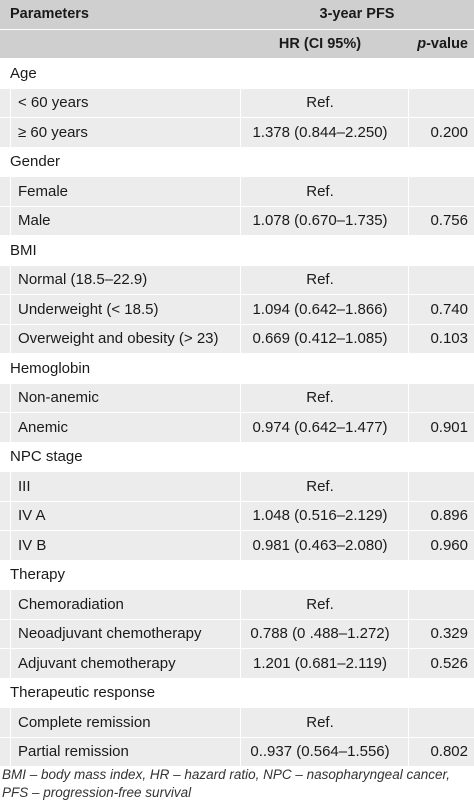  What do you see at coordinates (237, 398) in the screenshot?
I see `table-row: Non-anemic Ref.` at bounding box center [237, 398].